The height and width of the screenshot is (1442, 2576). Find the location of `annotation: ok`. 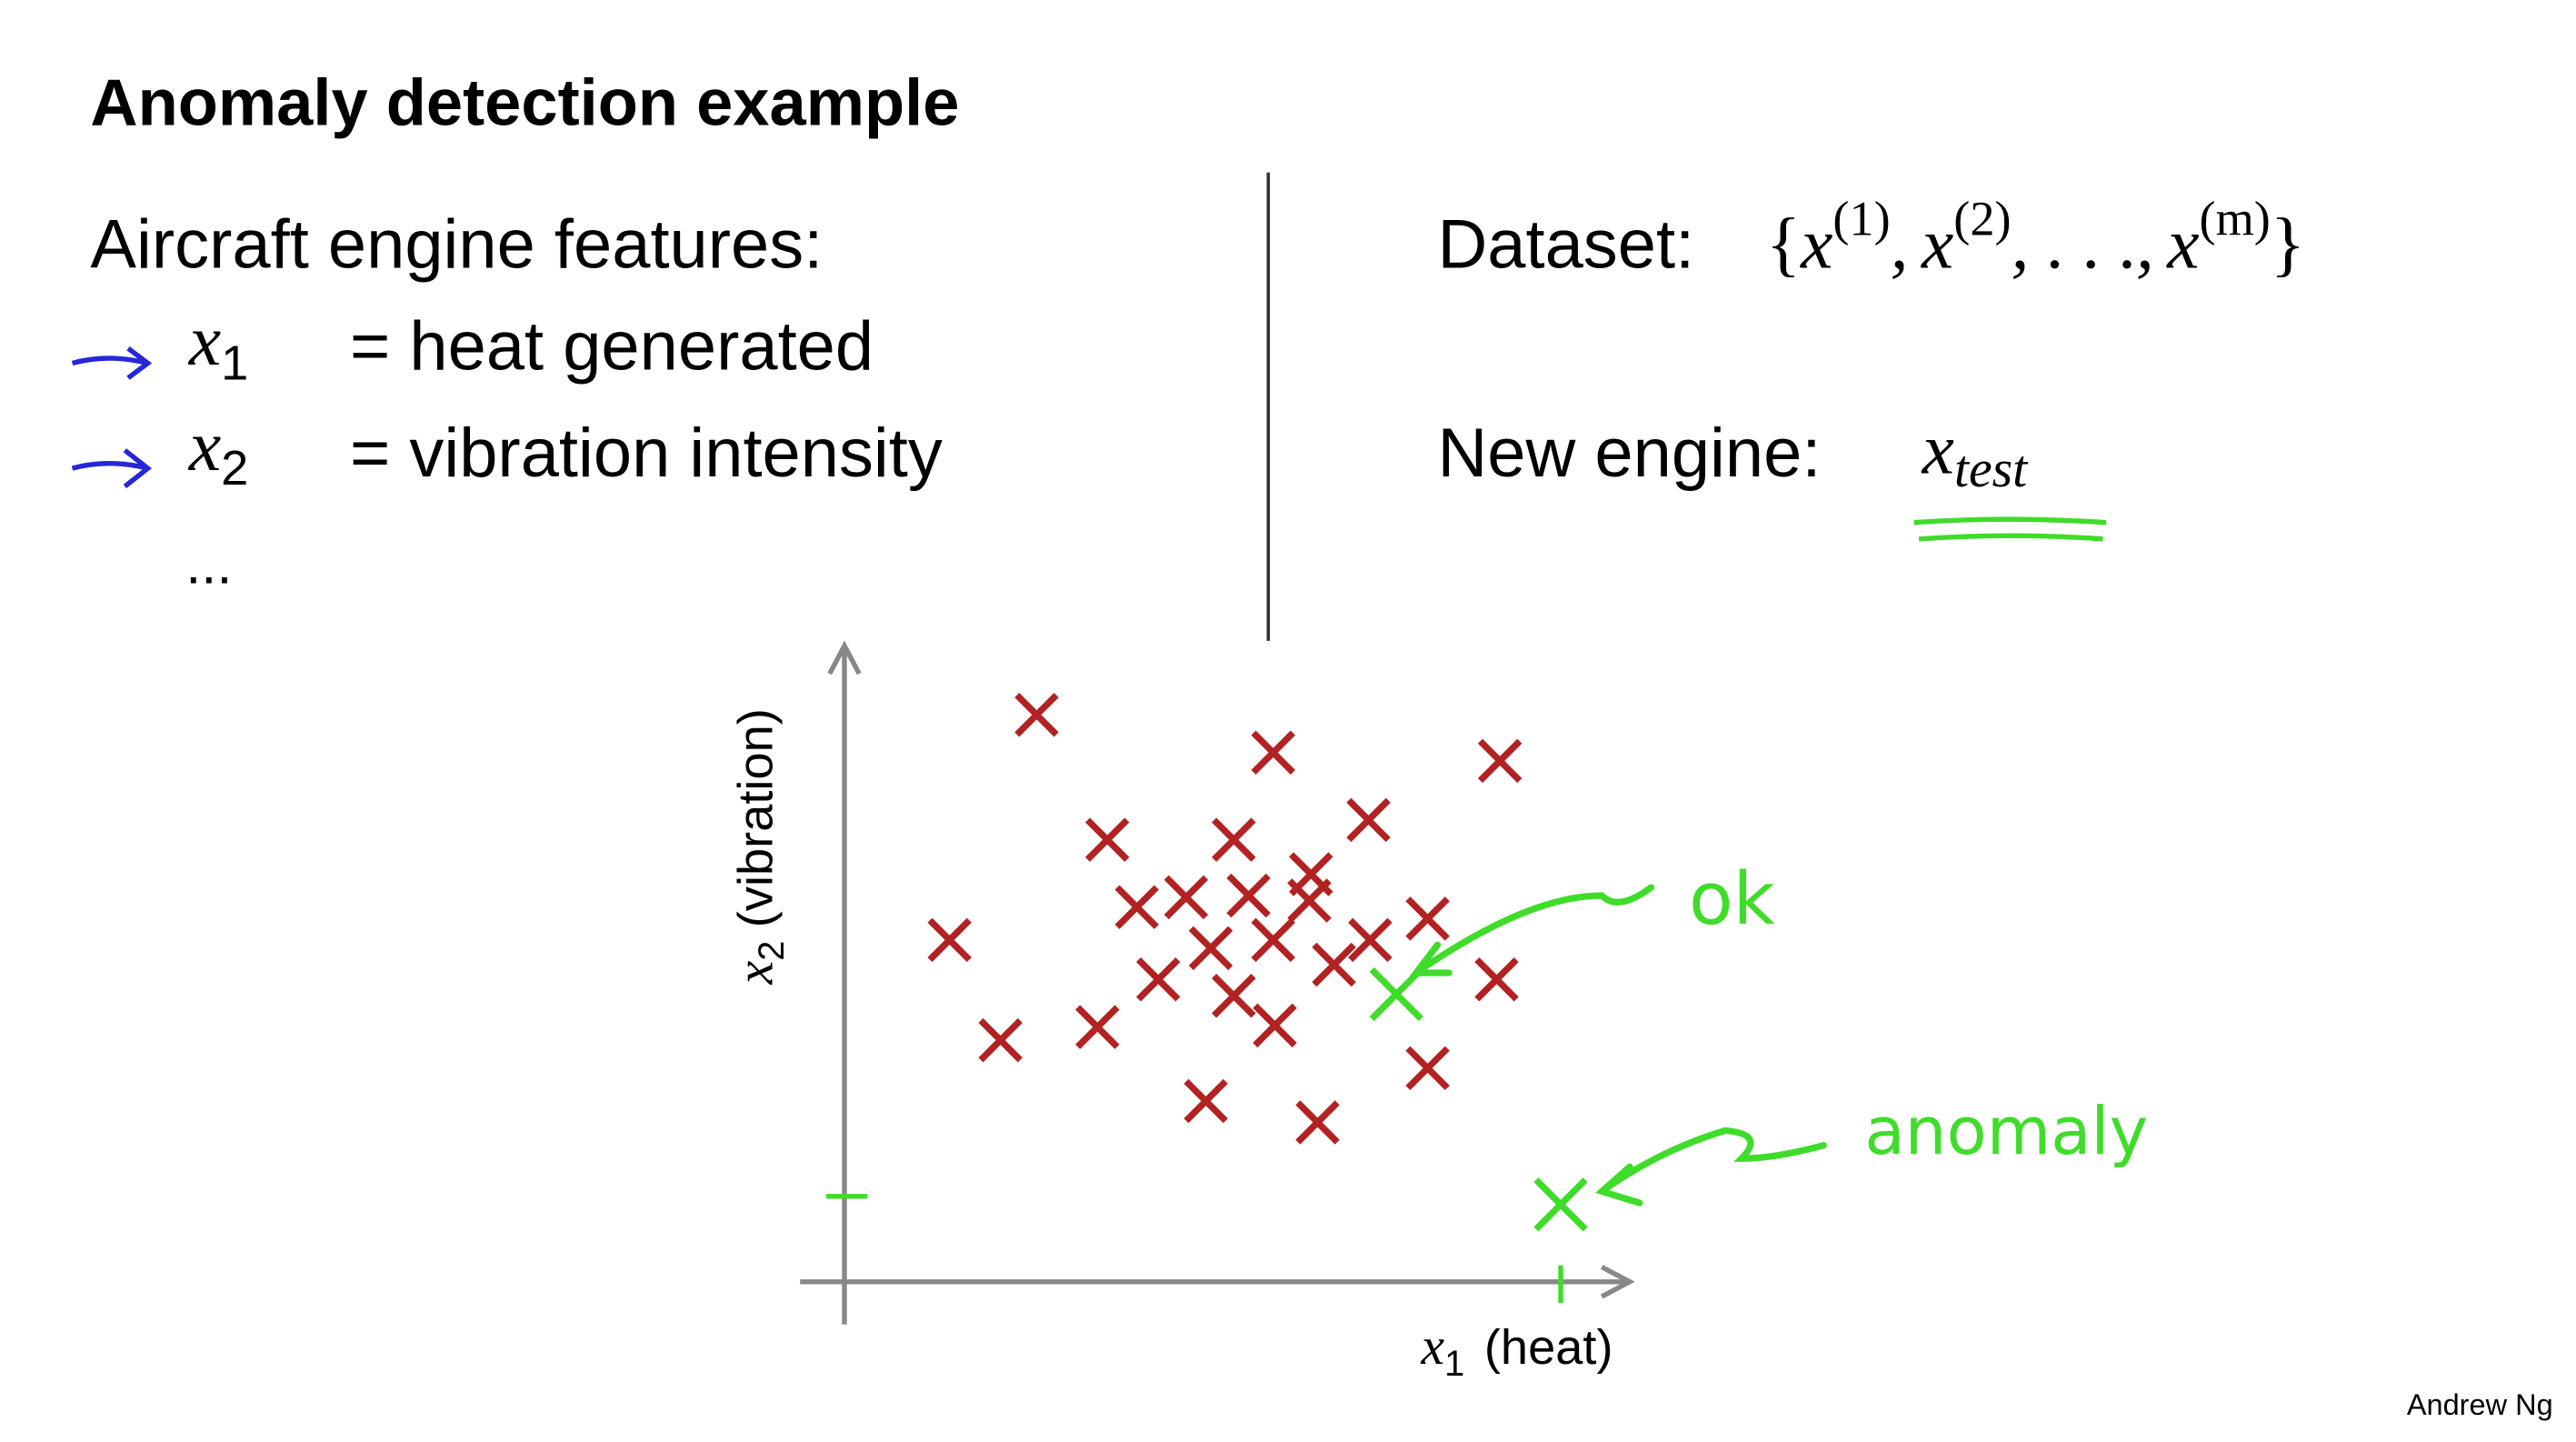

annotation: ok is located at coordinates (1732, 898).